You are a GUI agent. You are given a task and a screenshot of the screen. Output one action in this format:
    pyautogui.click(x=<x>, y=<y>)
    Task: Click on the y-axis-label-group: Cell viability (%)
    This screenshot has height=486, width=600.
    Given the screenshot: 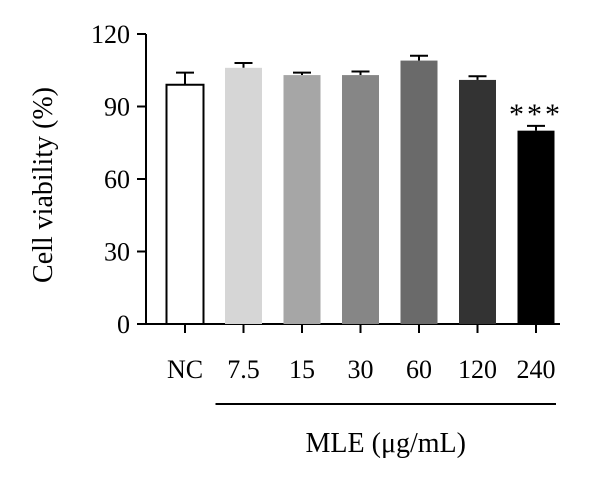 What is the action you would take?
    pyautogui.click(x=43, y=185)
    